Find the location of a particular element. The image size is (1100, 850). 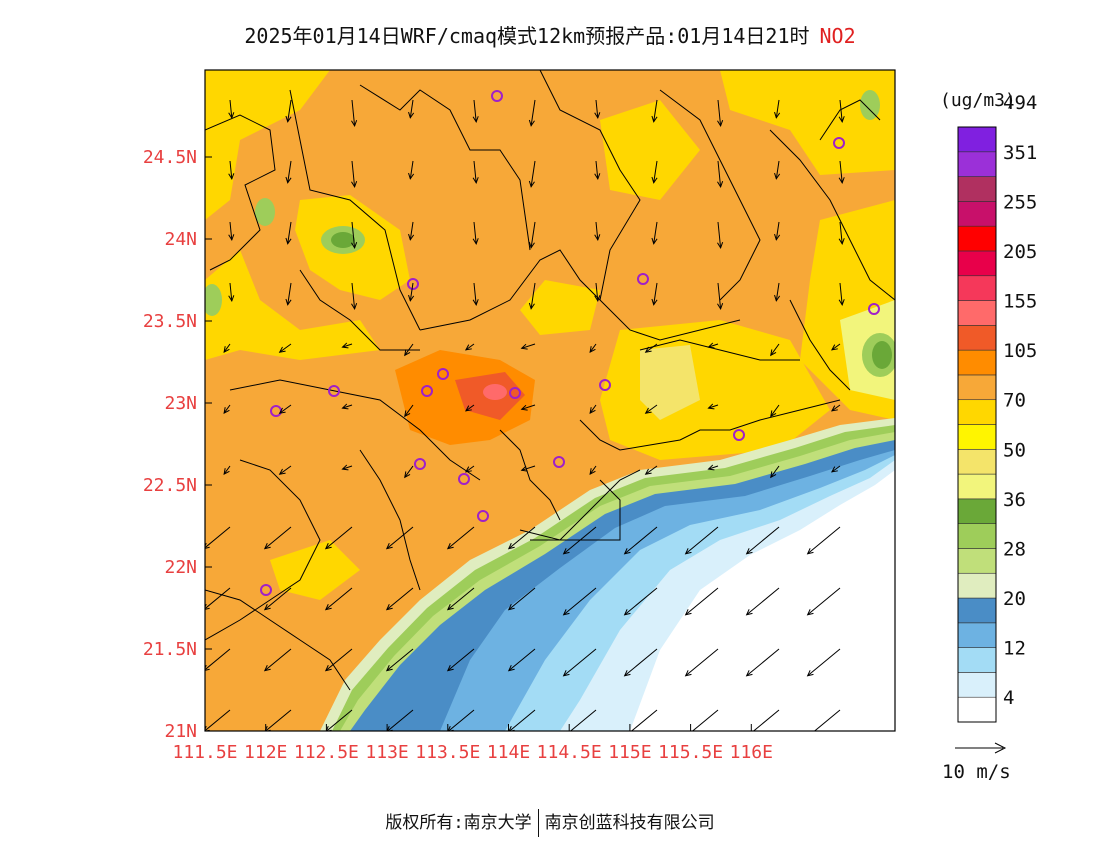

title-text: 2025年01月14日WRF/cmaq模式12km预报产品:01月14日21时 is located at coordinates (527, 36).